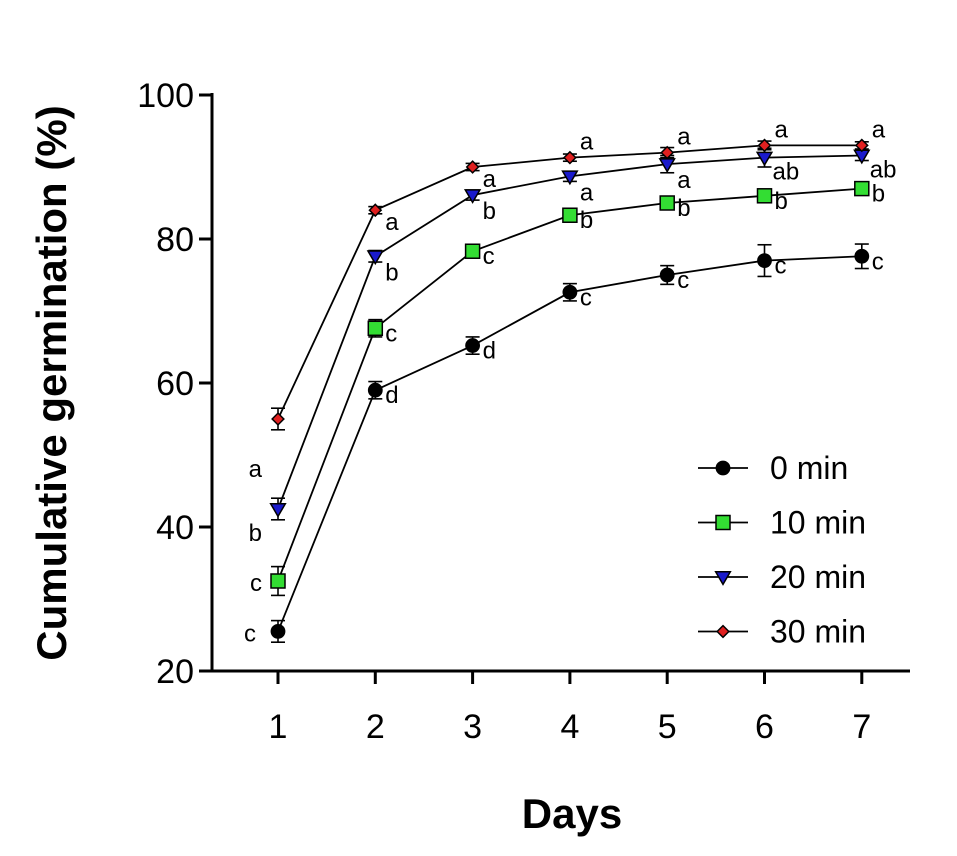  What do you see at coordinates (165, 96) in the screenshot?
I see `y-tick-label: 100` at bounding box center [165, 96].